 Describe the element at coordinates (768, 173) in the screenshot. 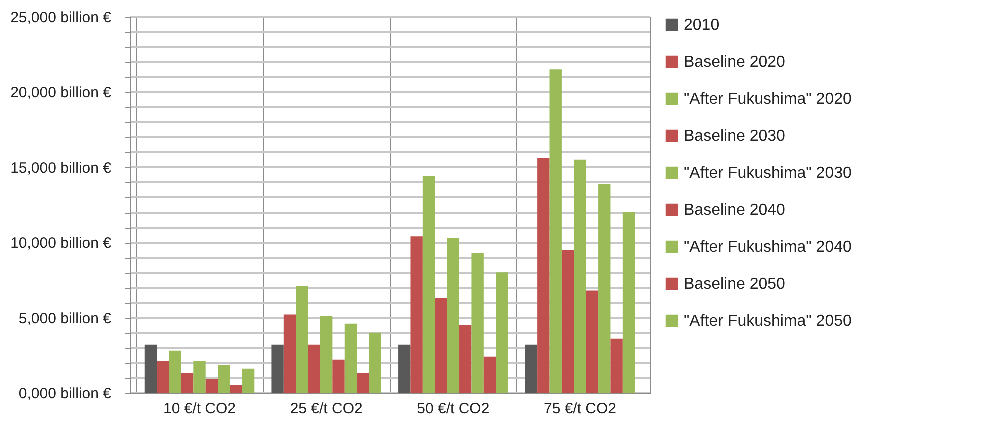

I see `legend-label: "After Fukushima" 2030` at that location.